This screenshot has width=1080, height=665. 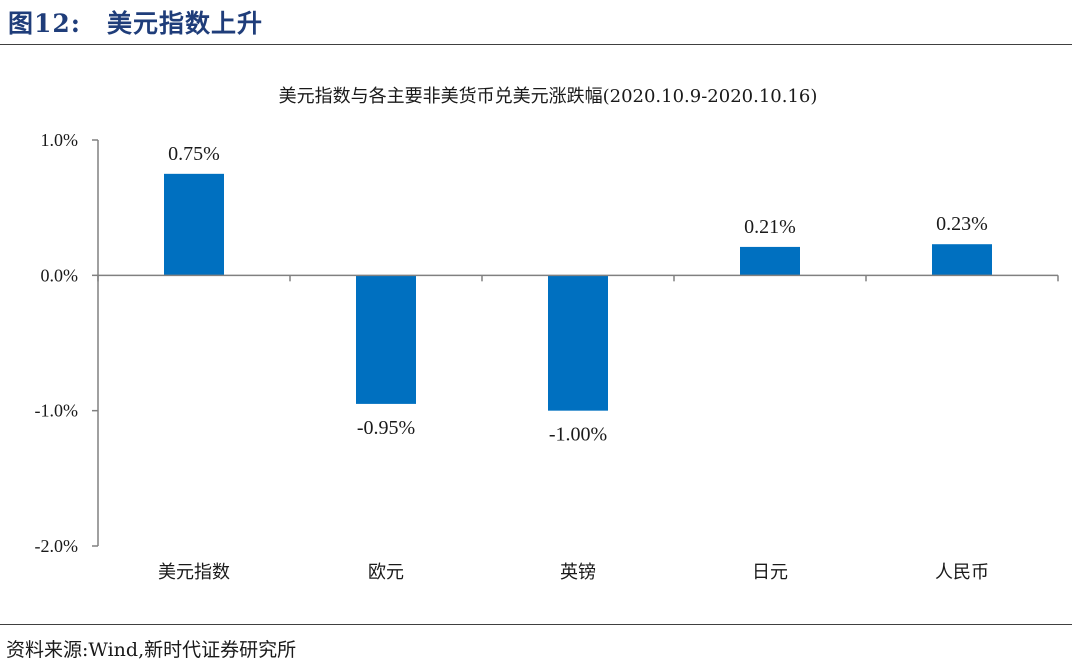 I want to click on bar-value-label: 0.21%, so click(x=770, y=227).